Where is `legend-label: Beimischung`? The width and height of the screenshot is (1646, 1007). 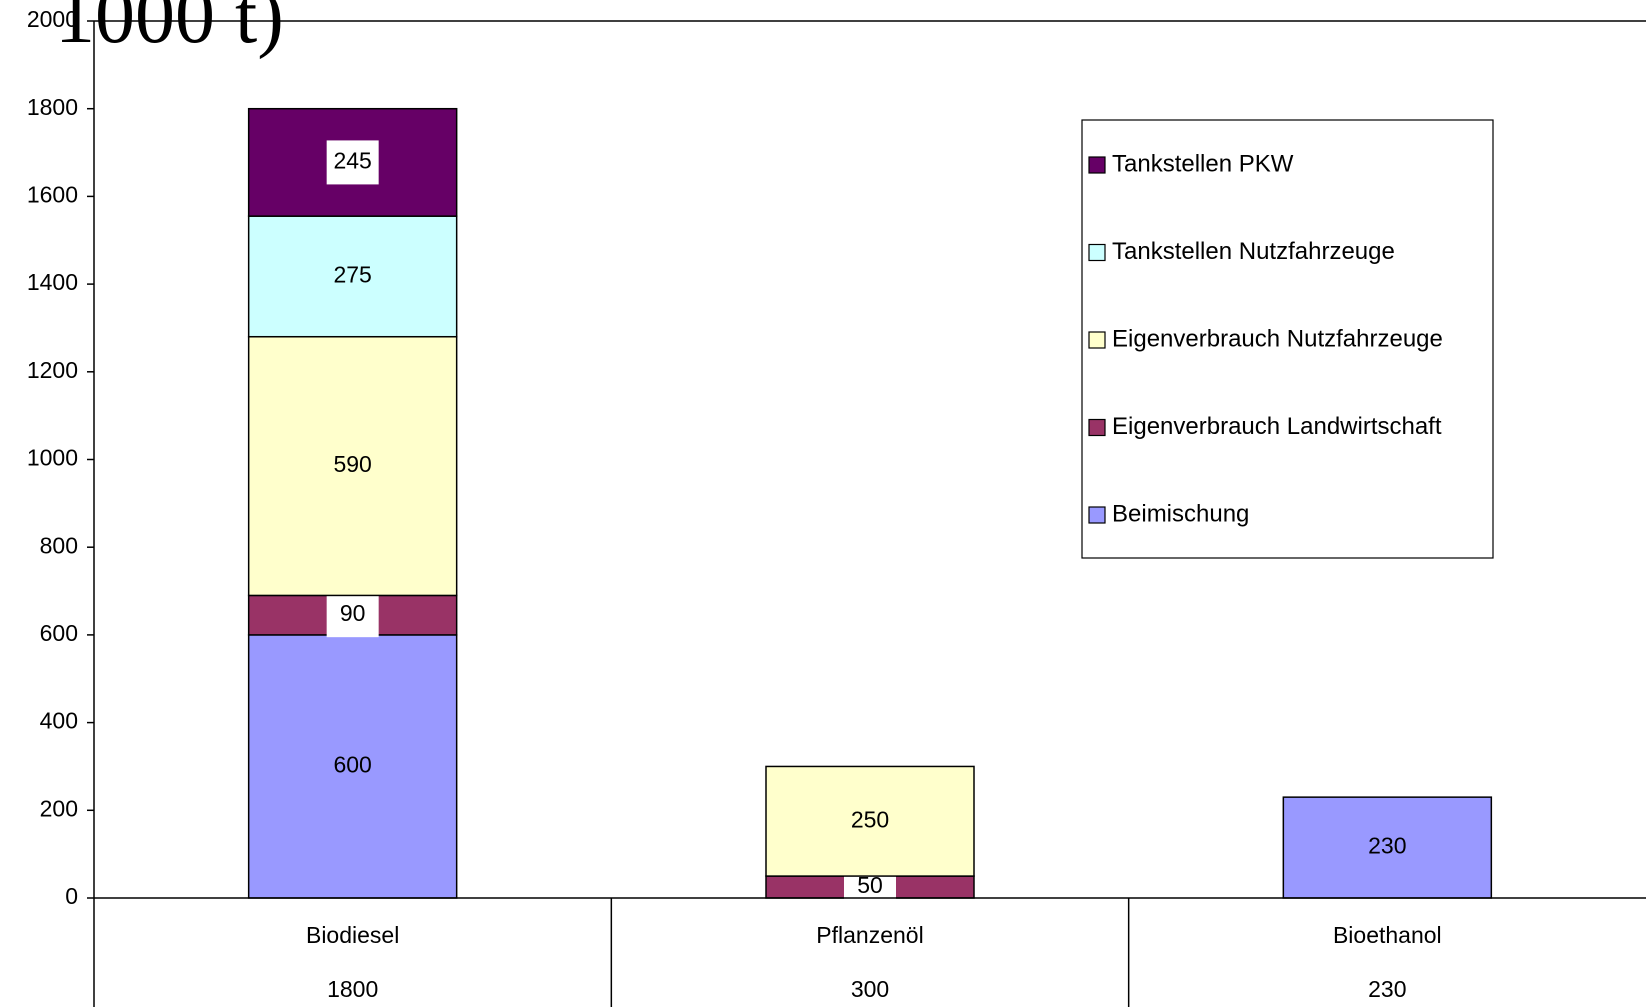
legend-label: Beimischung is located at coordinates (1180, 513).